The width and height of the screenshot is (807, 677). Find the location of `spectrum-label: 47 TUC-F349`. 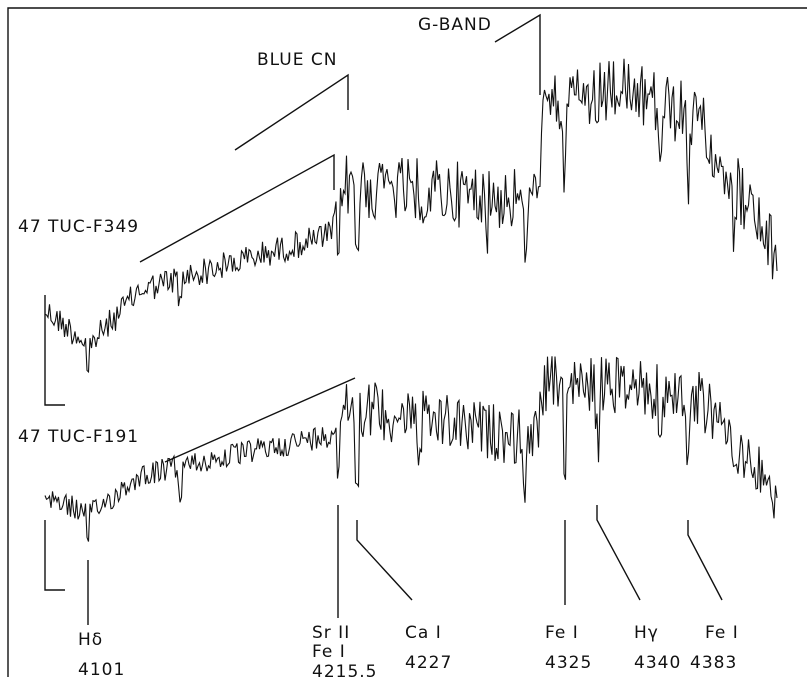

spectrum-label: 47 TUC-F349 is located at coordinates (78, 227).